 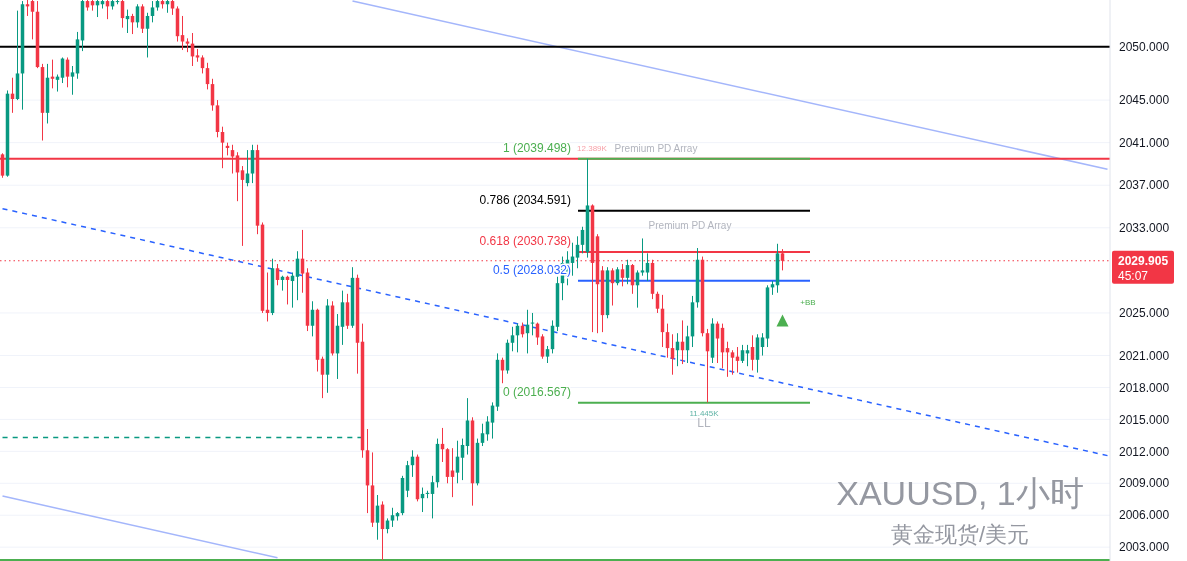 What do you see at coordinates (1144, 185) in the screenshot?
I see `y-tick-label: 2037.000` at bounding box center [1144, 185].